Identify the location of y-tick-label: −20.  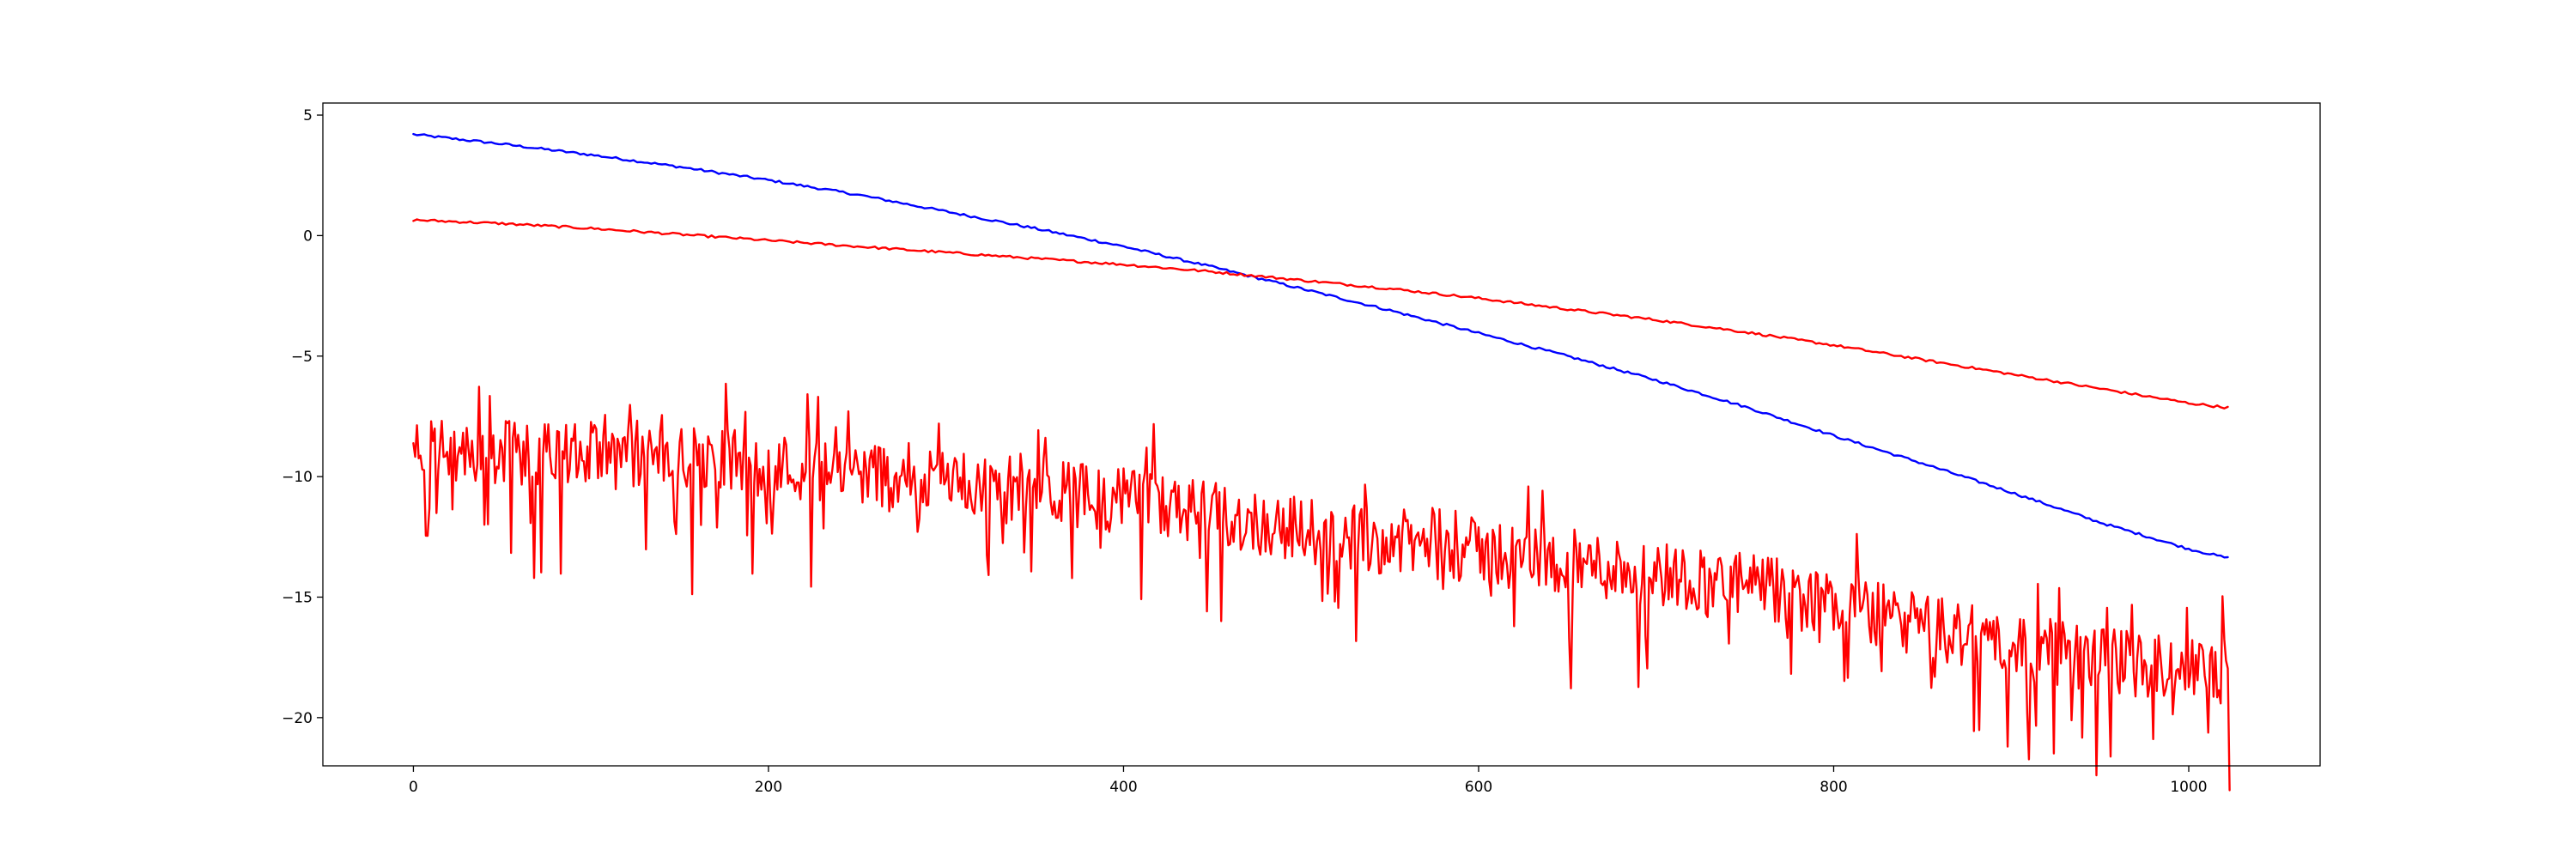
(297, 718).